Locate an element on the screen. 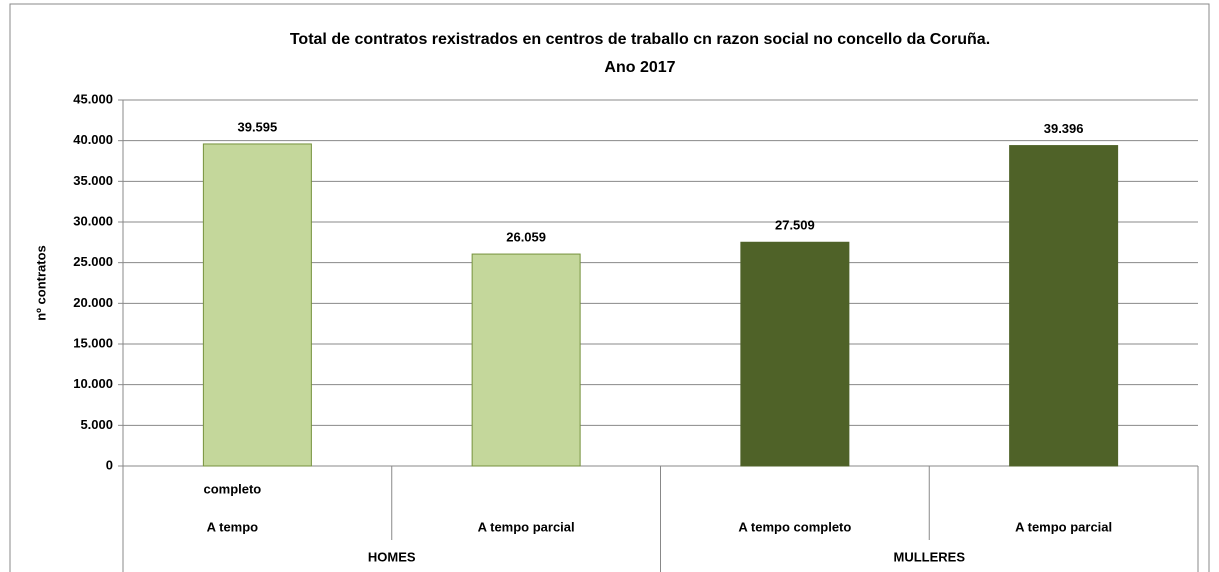  x-tick-label: A tempo completo is located at coordinates (794, 526).